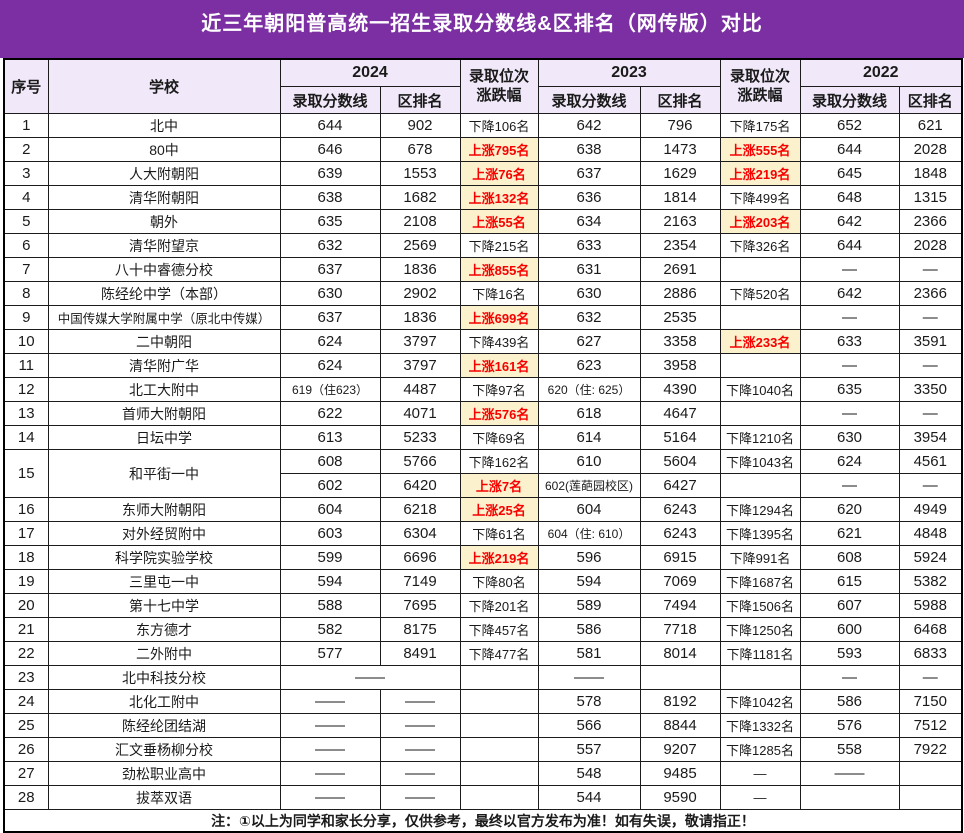 This screenshot has height=833, width=964. I want to click on cell-seq: 27, so click(26, 773).